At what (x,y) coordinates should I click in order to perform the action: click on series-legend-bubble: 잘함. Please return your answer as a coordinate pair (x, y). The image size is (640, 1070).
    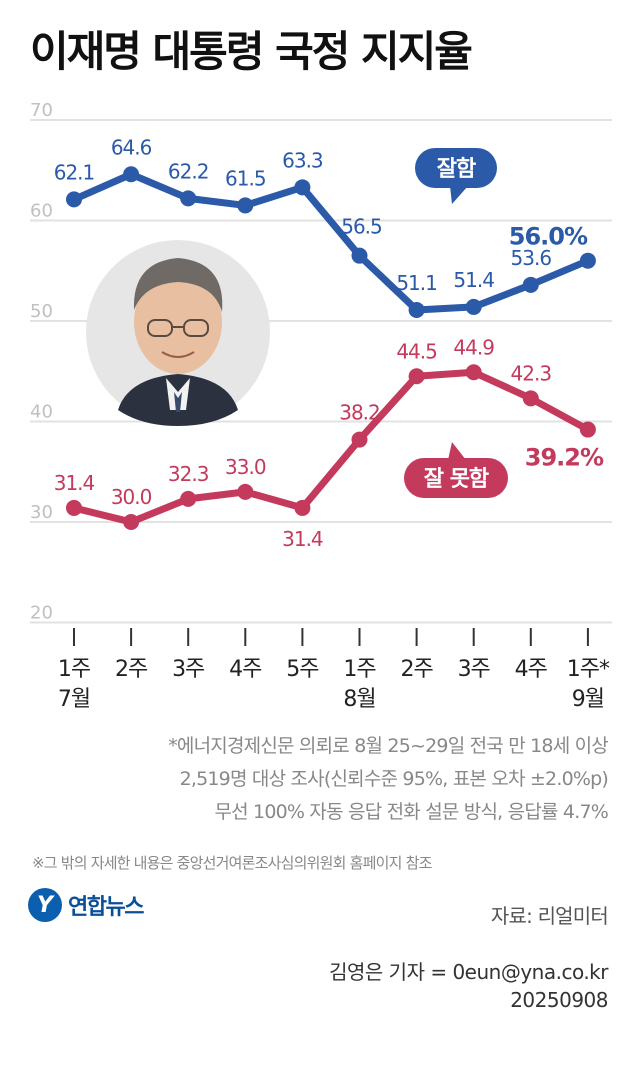
    Looking at the image, I should click on (456, 176).